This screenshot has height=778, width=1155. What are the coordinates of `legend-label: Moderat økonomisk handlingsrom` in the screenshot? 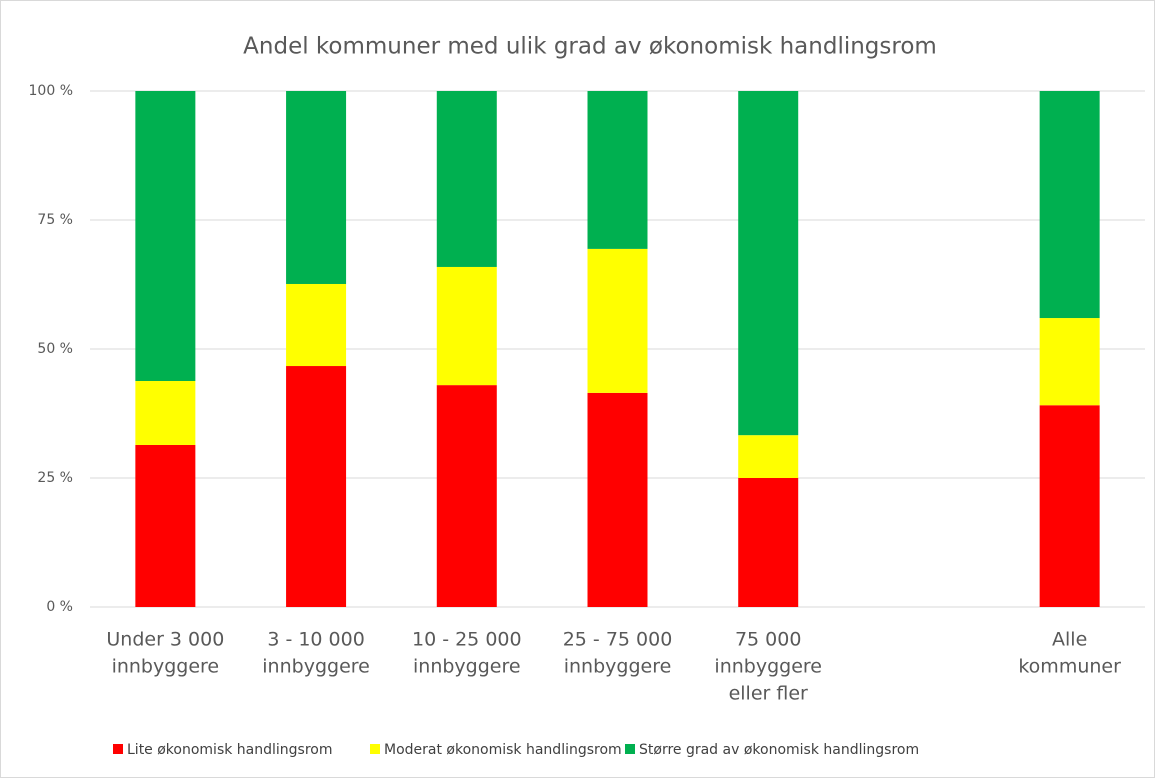 It's located at (503, 750).